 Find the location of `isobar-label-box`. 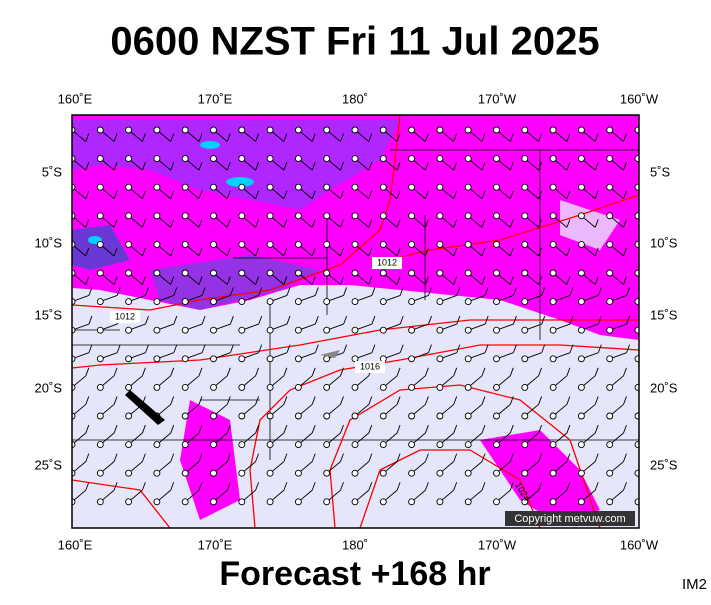

isobar-label-box is located at coordinates (125, 317).